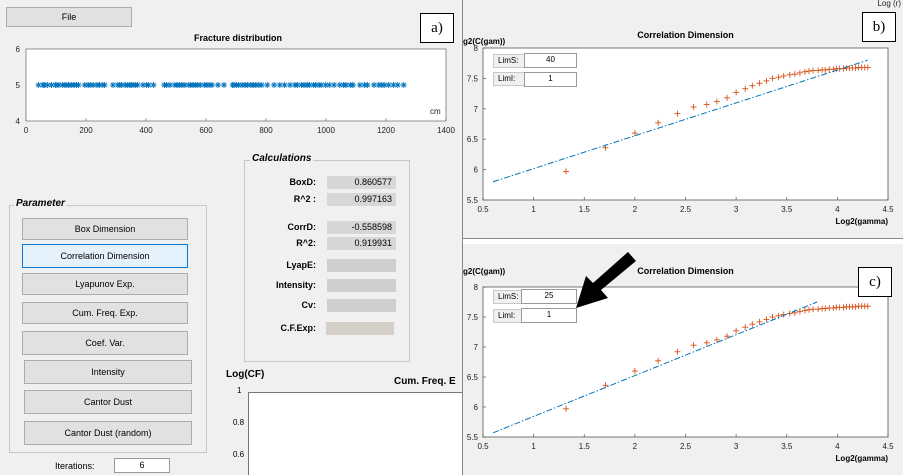  I want to click on cumfreq-ytick-1: 1, so click(239, 390).